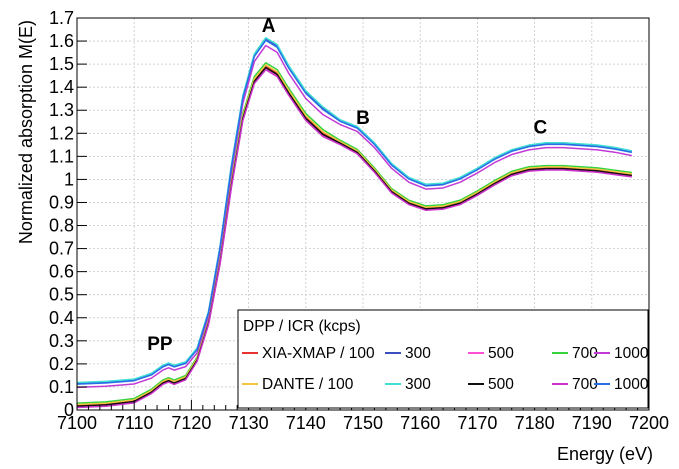 This screenshot has height=469, width=679. What do you see at coordinates (269, 26) in the screenshot?
I see `annotation-label: A` at bounding box center [269, 26].